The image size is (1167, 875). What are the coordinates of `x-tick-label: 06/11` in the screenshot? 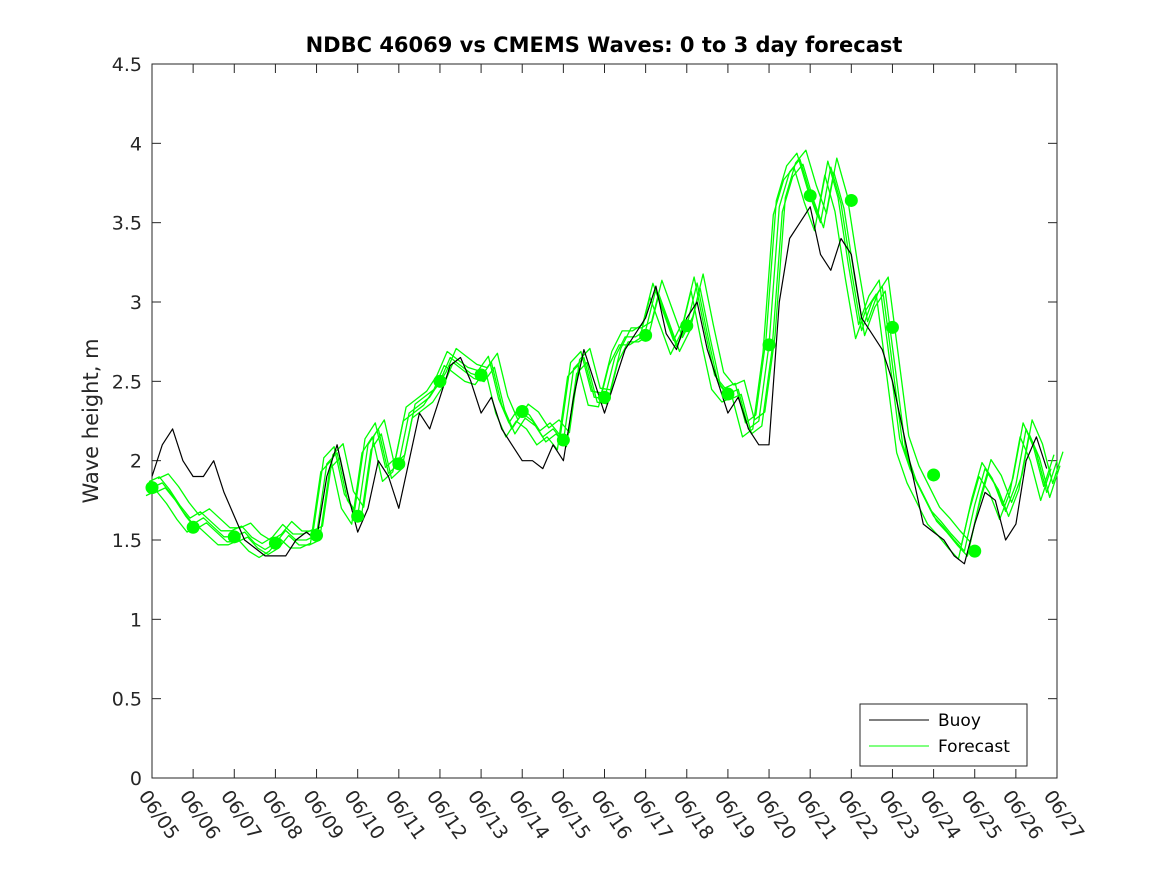 It's located at (405, 814).